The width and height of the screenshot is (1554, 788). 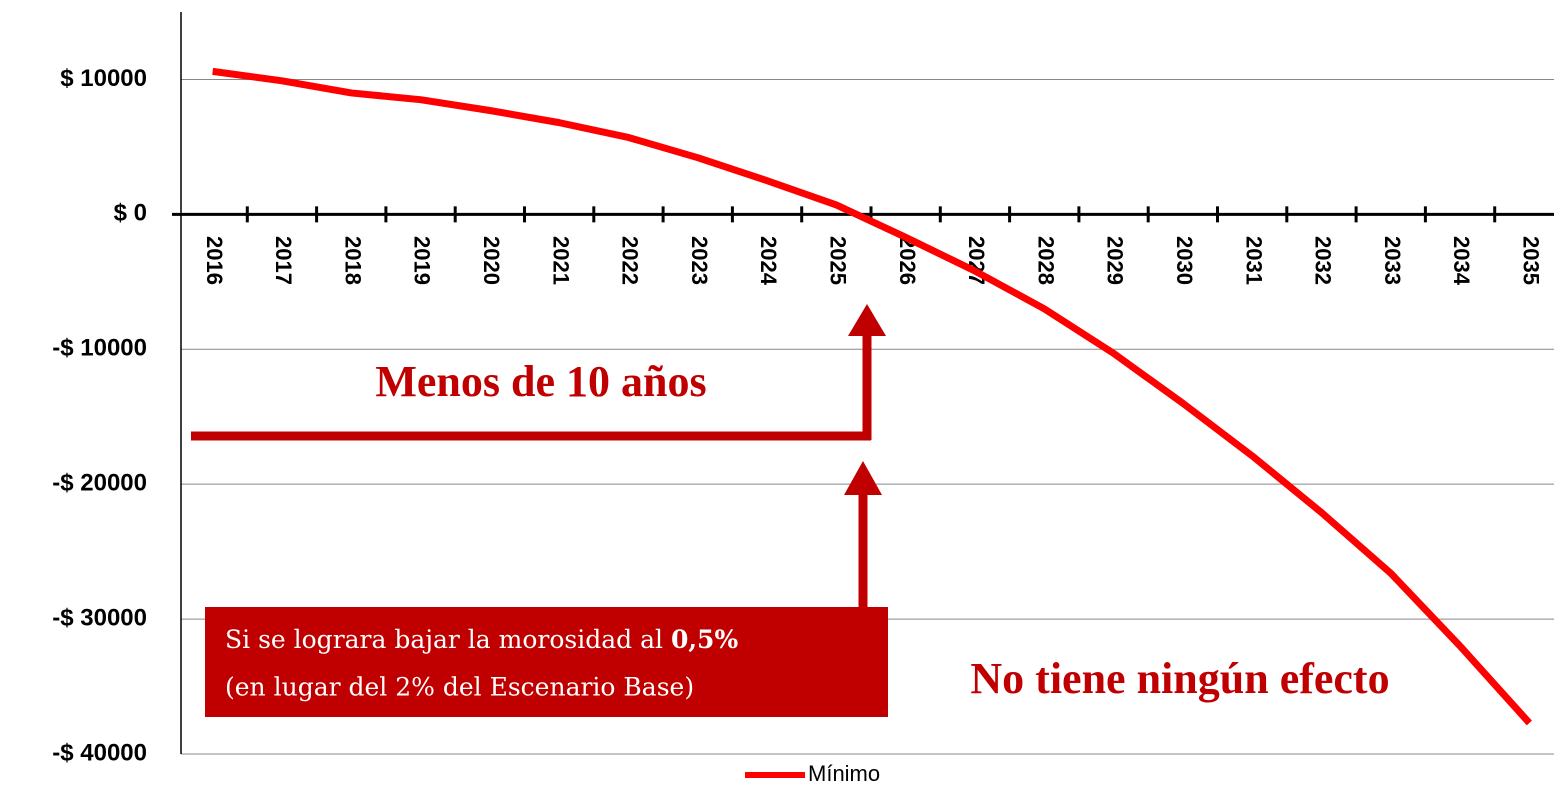 I want to click on x-tick-label: 2025, so click(x=838, y=260).